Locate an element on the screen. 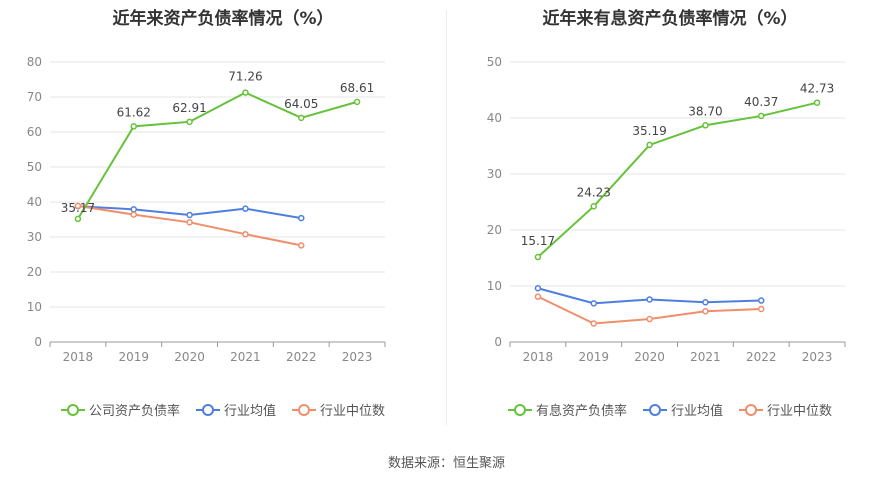  data-label: 42.73 is located at coordinates (817, 89).